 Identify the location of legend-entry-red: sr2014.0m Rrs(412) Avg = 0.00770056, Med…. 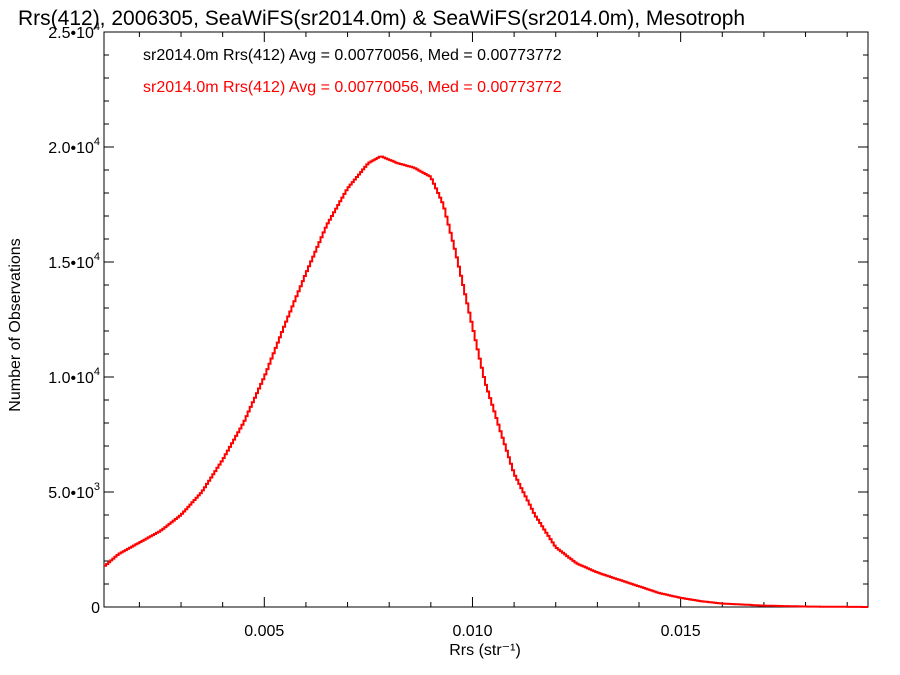
(352, 87).